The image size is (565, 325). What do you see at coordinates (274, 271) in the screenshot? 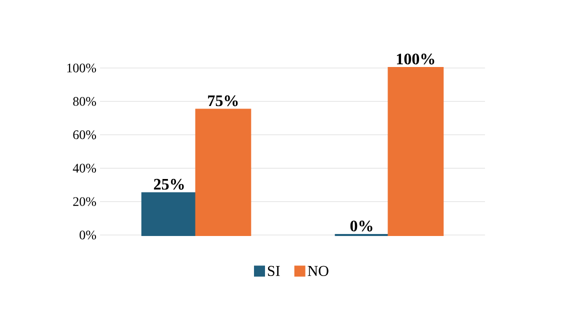
I see `legend-label: SI` at bounding box center [274, 271].